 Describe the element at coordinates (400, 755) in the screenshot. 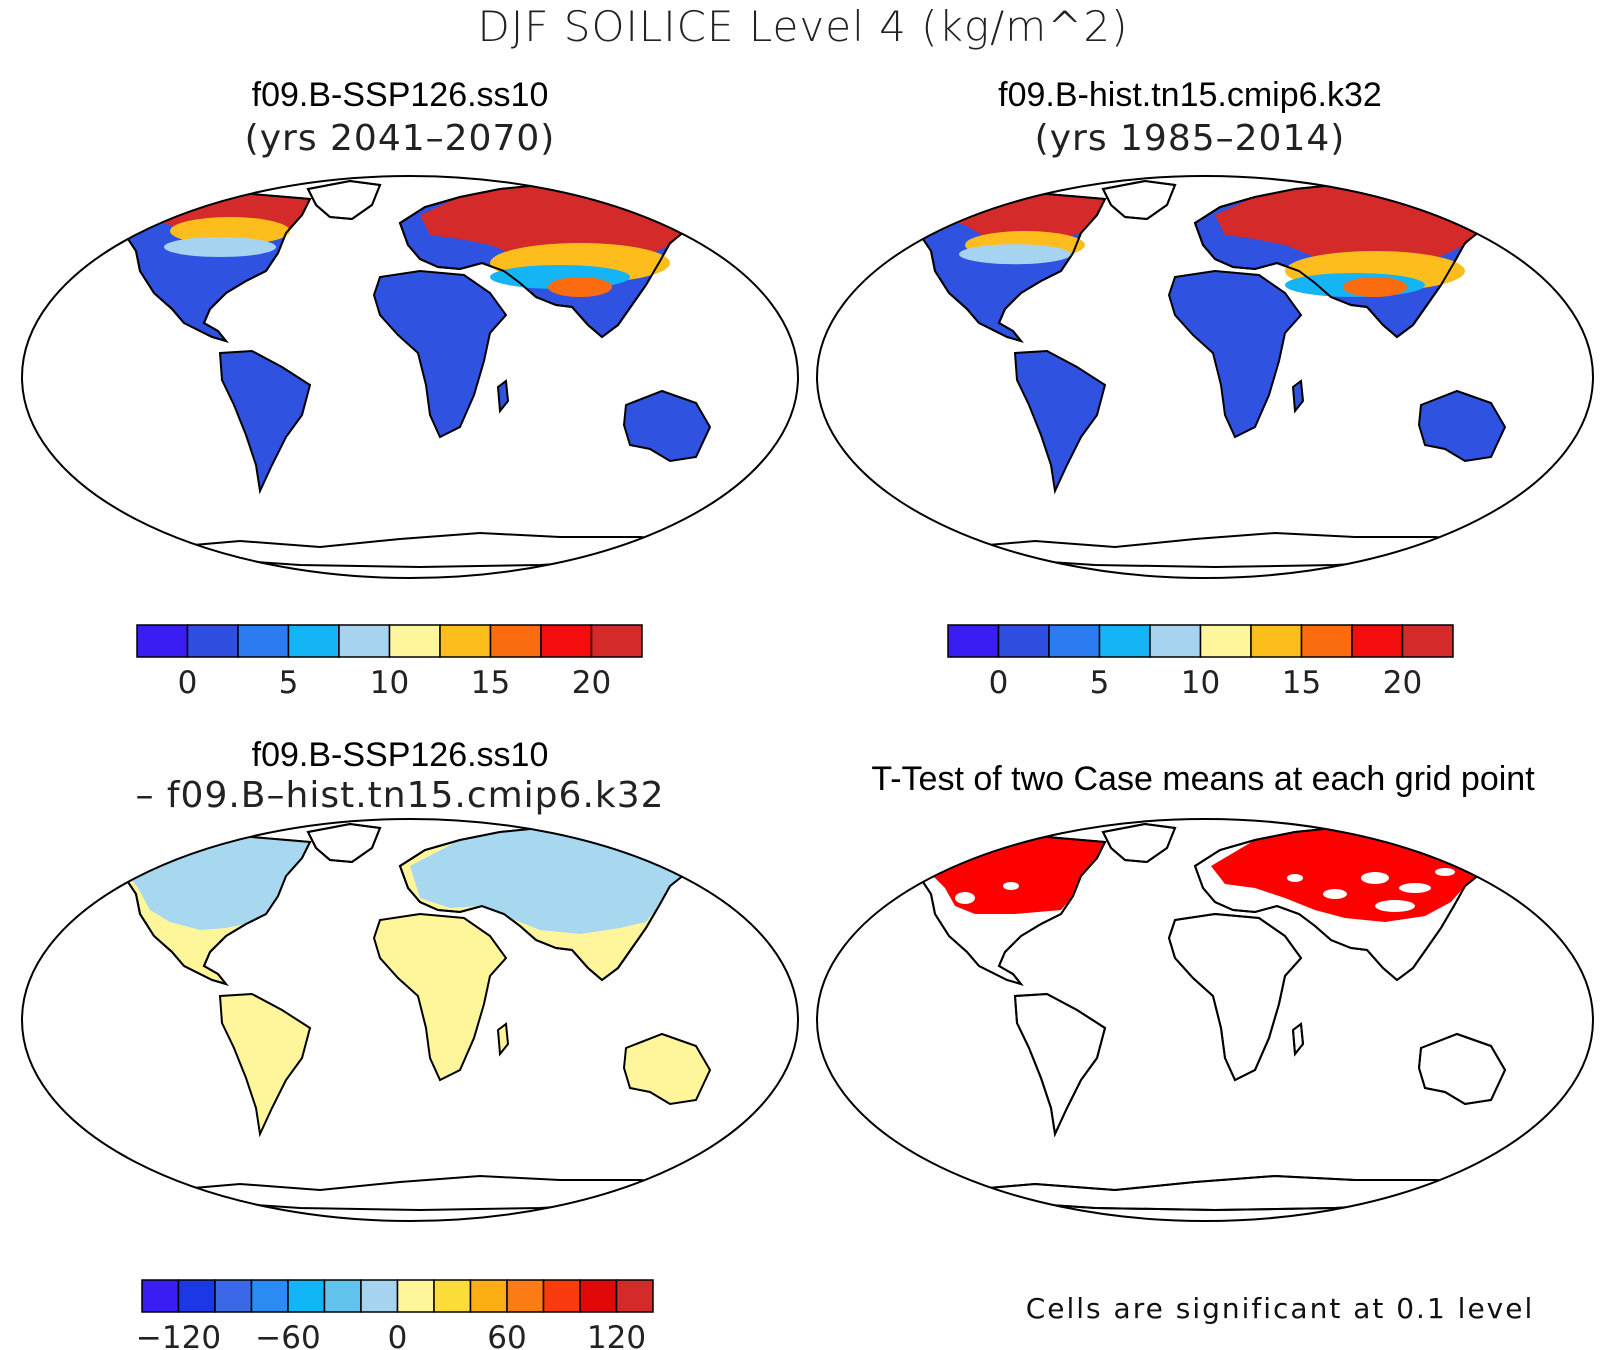

I see `panel-3-title: f09.B-SSP126.ss10` at that location.